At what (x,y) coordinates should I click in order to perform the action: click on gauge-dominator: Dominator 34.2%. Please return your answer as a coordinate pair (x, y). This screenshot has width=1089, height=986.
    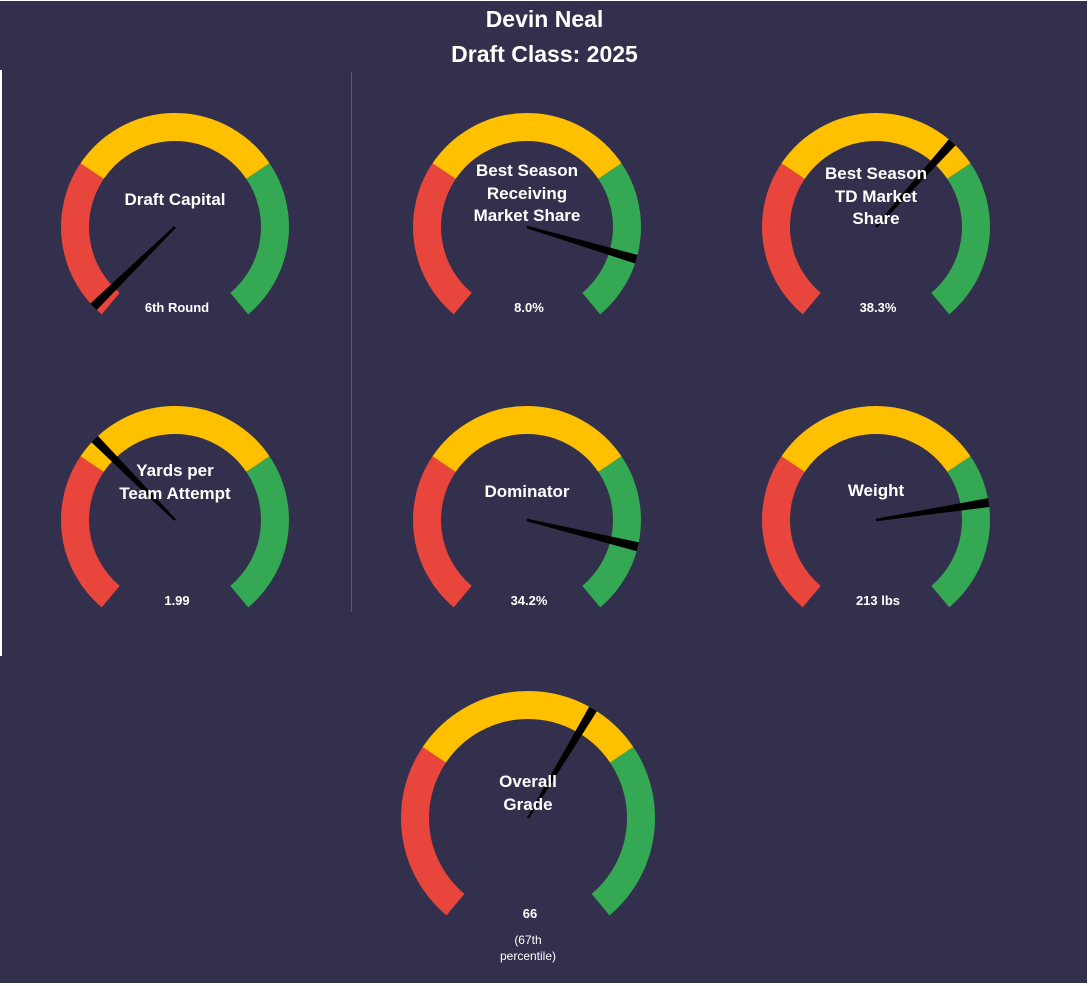
    Looking at the image, I should click on (527, 507).